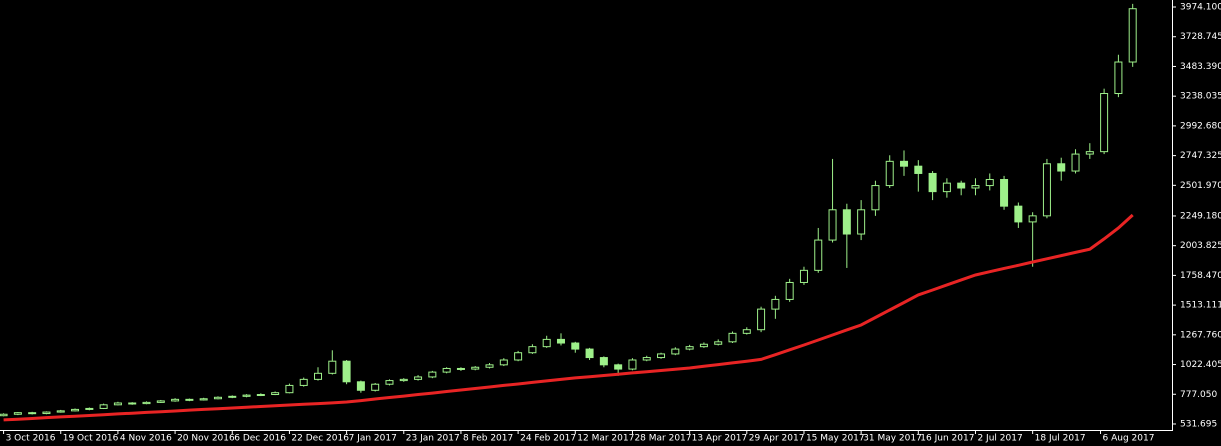 The width and height of the screenshot is (1221, 446). I want to click on x-tick-label: 19 Oct 2016, so click(91, 439).